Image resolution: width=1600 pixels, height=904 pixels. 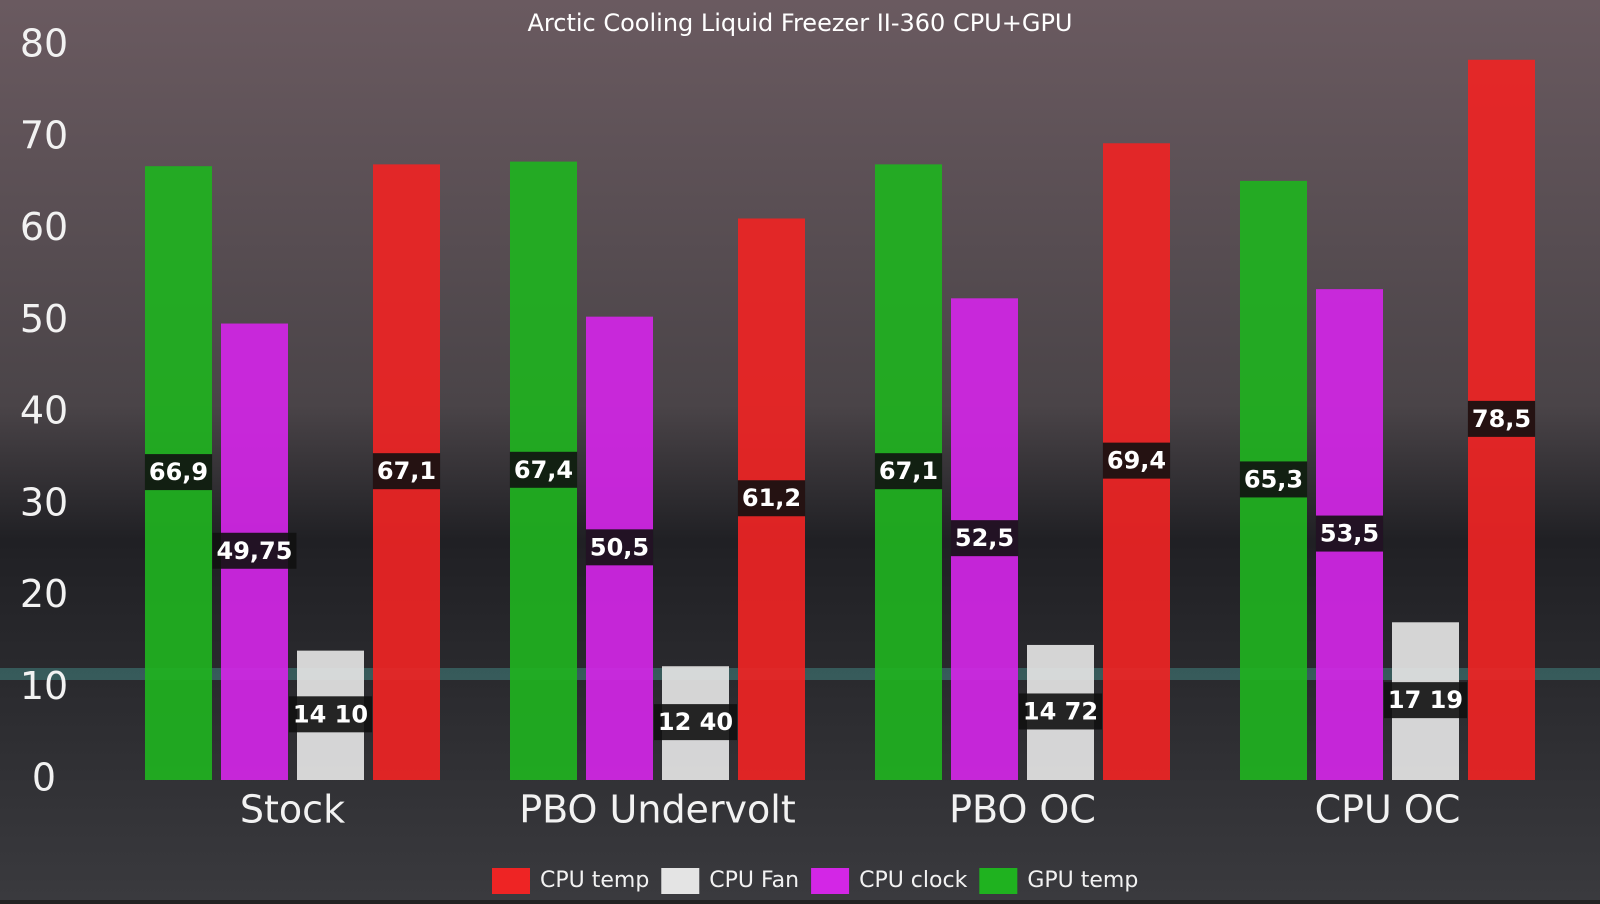 I want to click on value-label: 14 72, so click(x=1060, y=711).